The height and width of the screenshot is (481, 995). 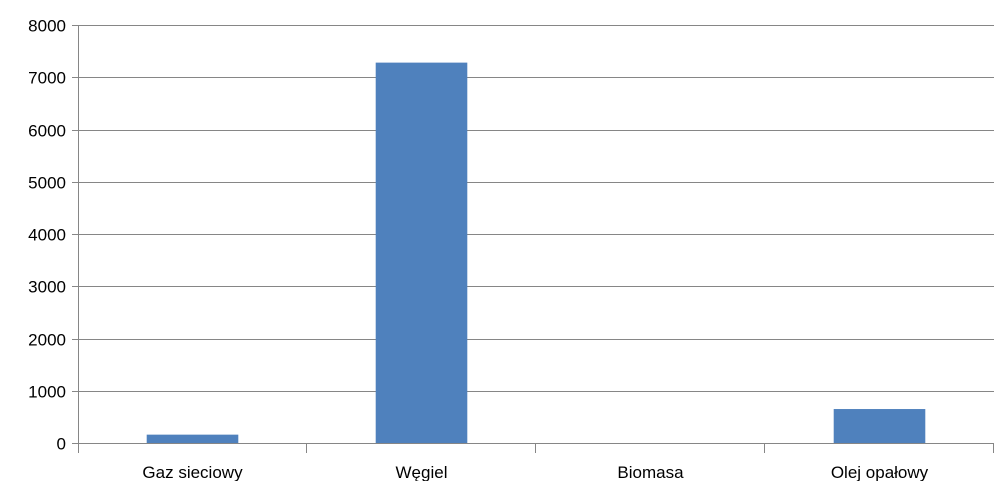 I want to click on y-tick-label: 3000, so click(x=47, y=287).